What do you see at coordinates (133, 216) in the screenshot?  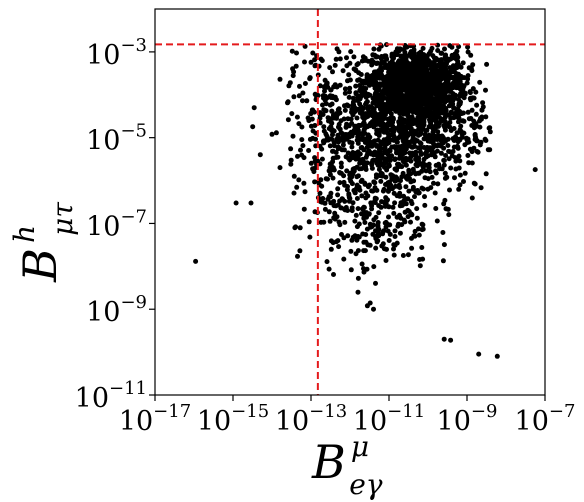 I see `y-tick-exp: −7` at bounding box center [133, 216].